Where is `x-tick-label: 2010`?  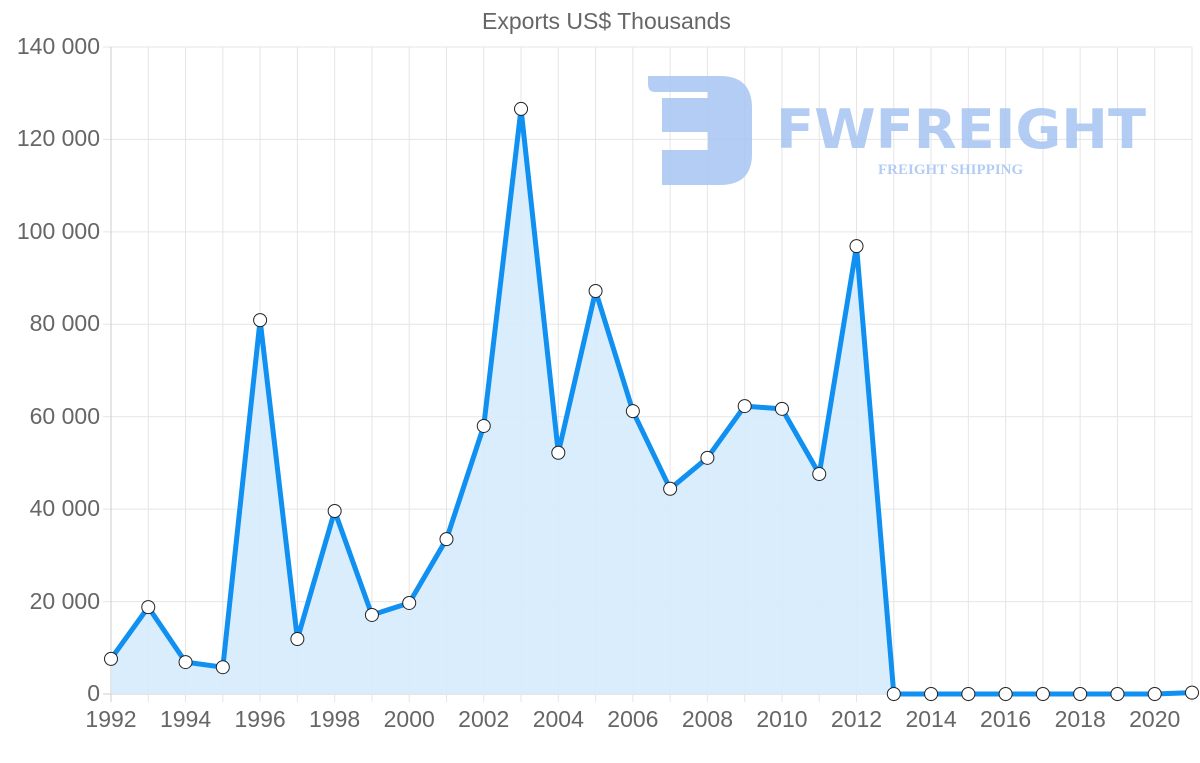 x-tick-label: 2010 is located at coordinates (782, 719).